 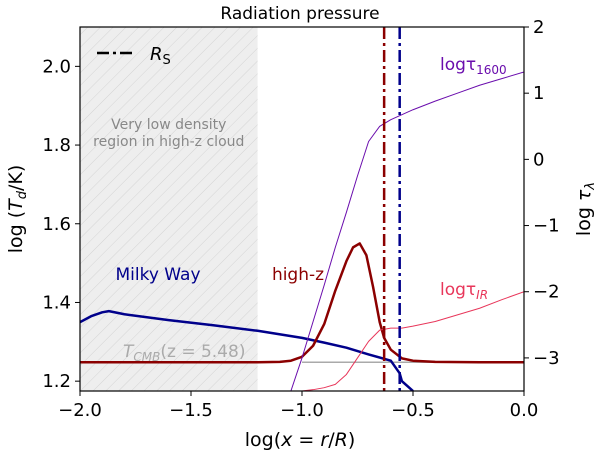 What do you see at coordinates (298, 275) in the screenshot?
I see `high-z-label: high-z` at bounding box center [298, 275].